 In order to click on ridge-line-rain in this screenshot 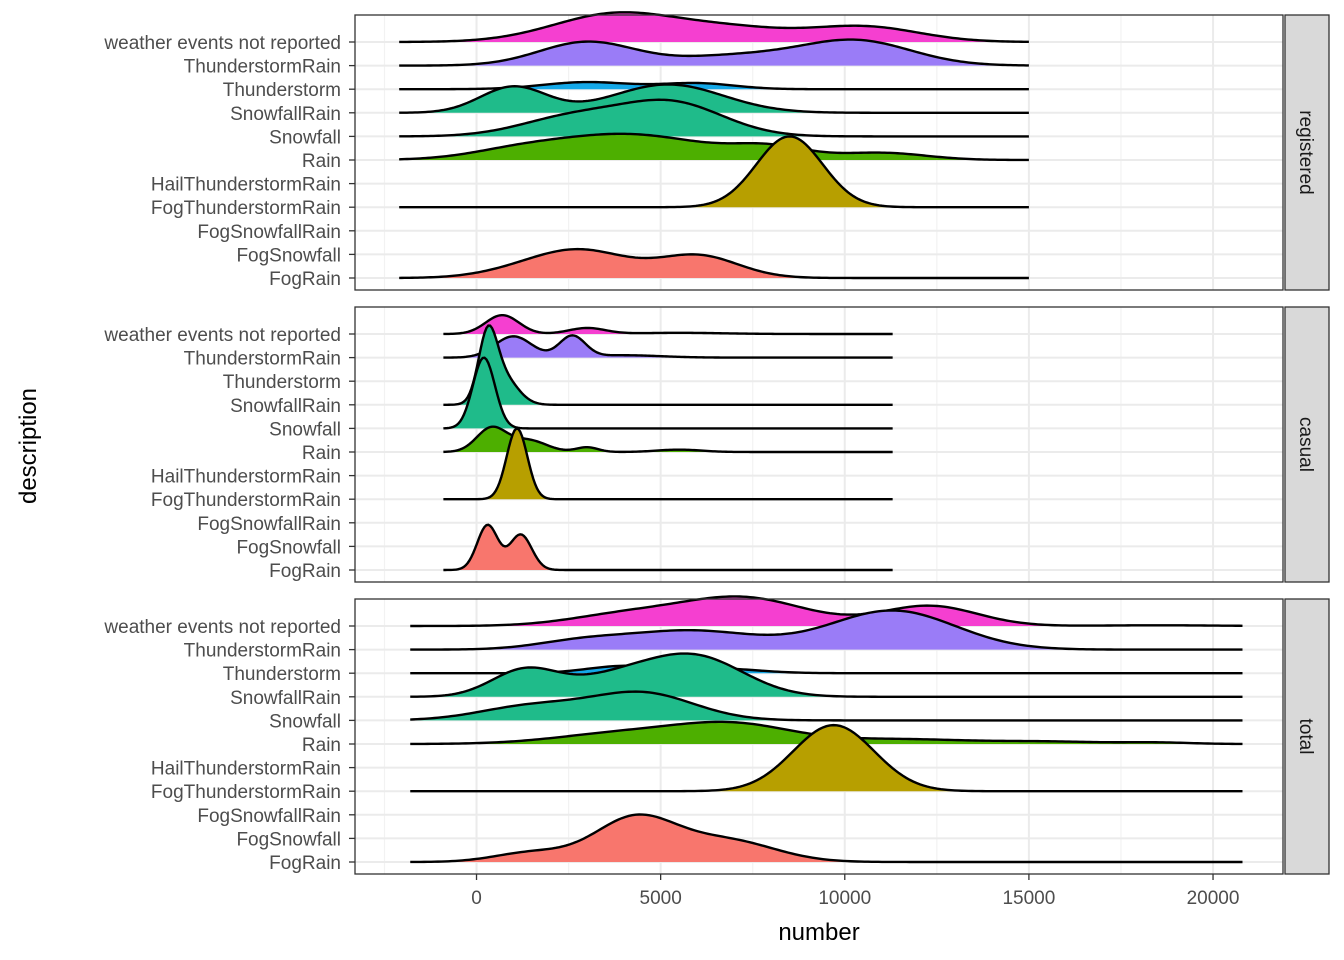, I will do `click(714, 147)`.